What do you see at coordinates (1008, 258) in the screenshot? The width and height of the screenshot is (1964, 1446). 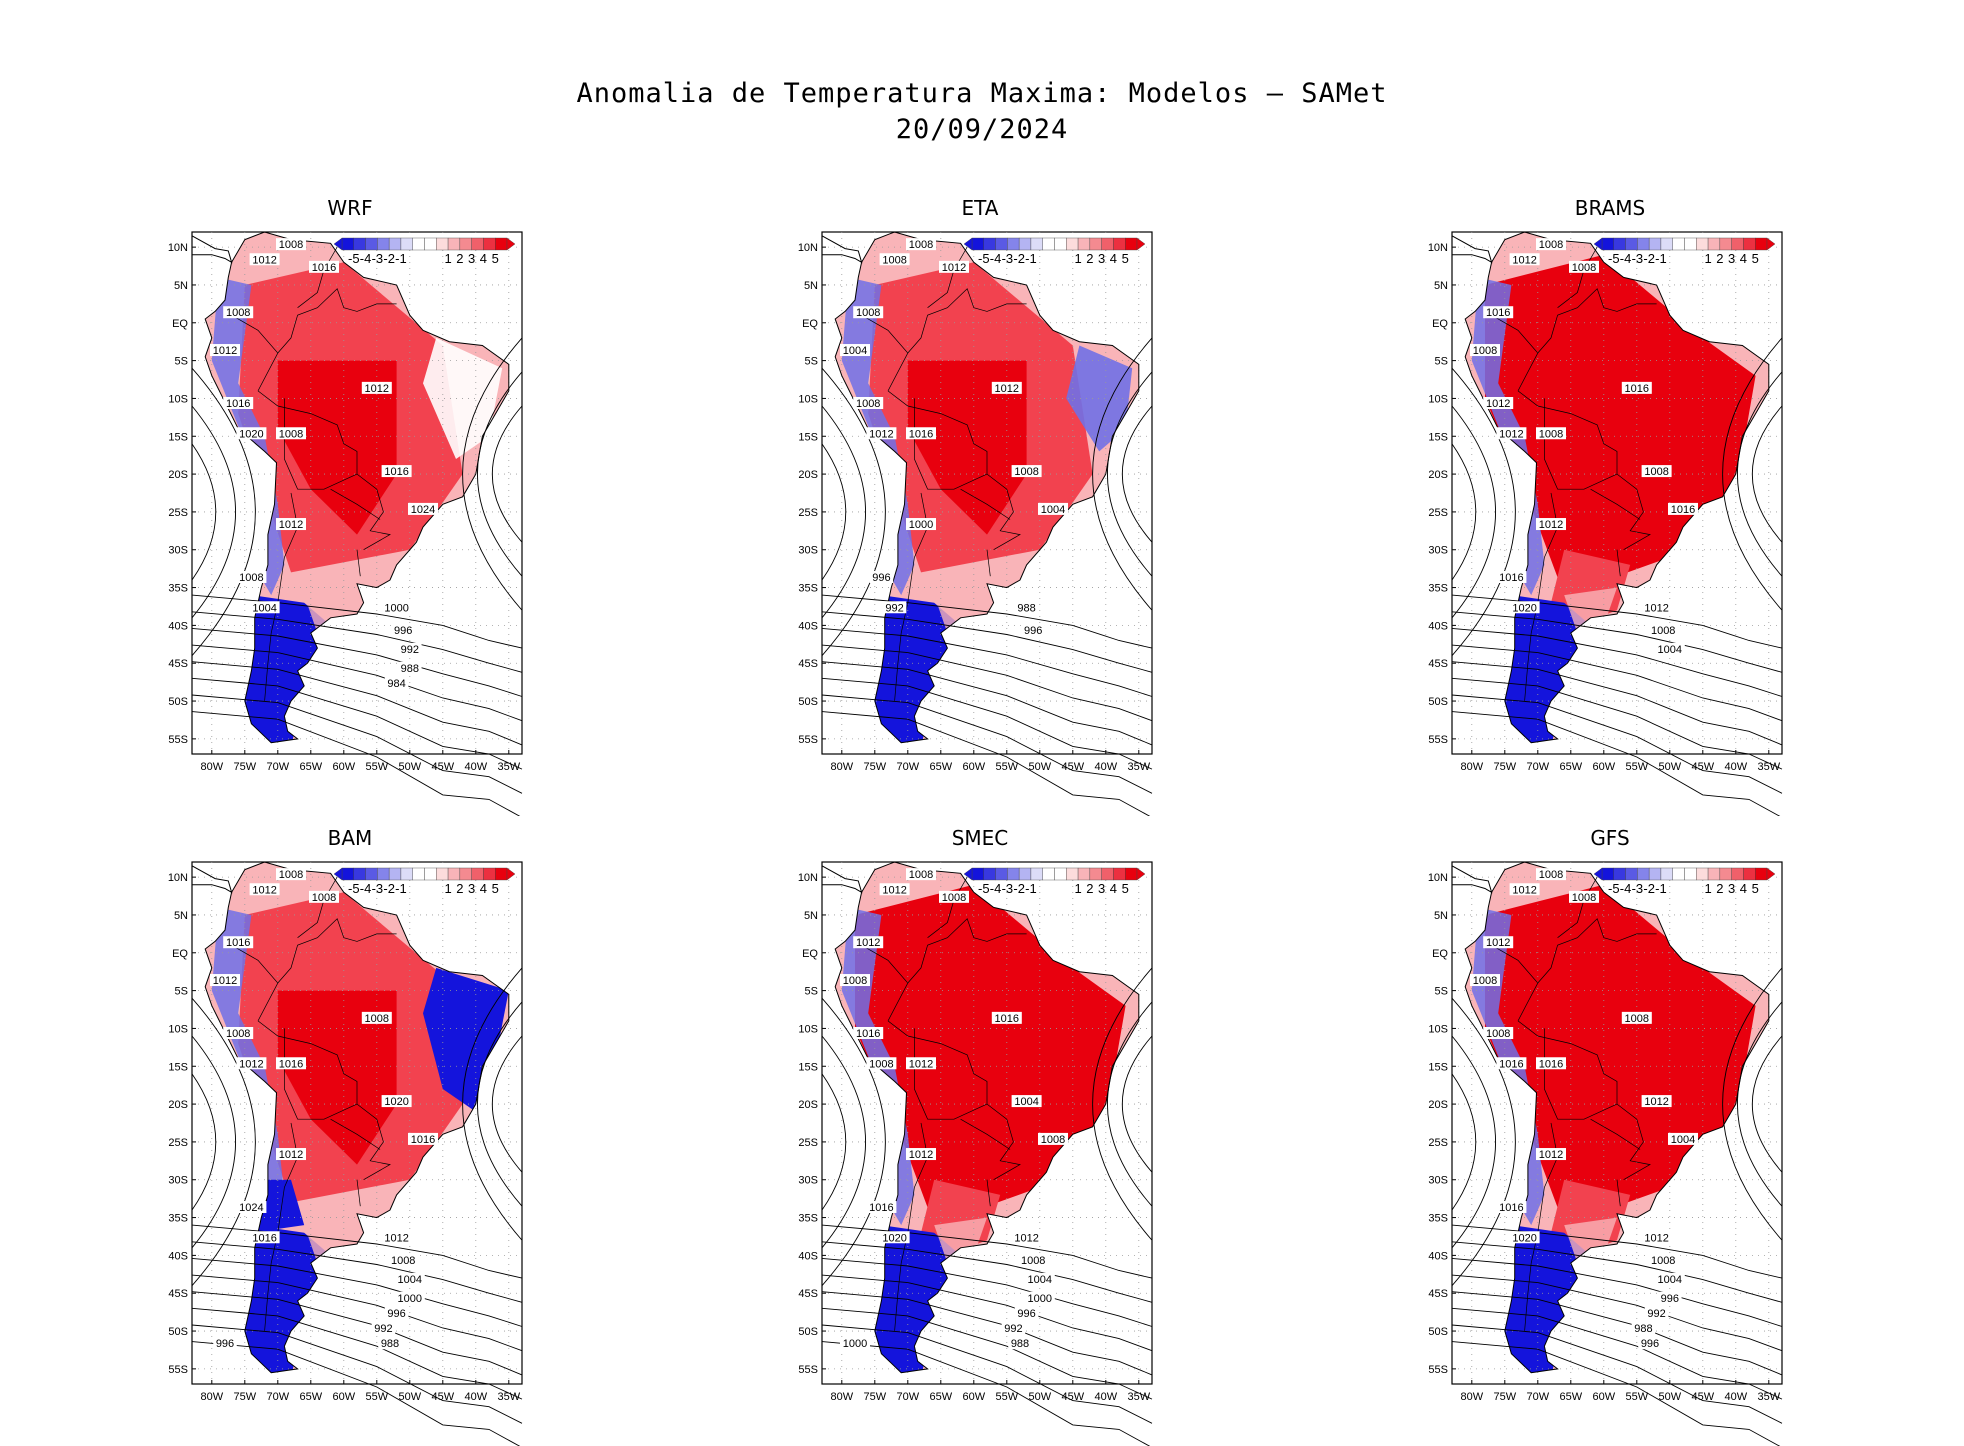 I see `colorbar-label: -3` at bounding box center [1008, 258].